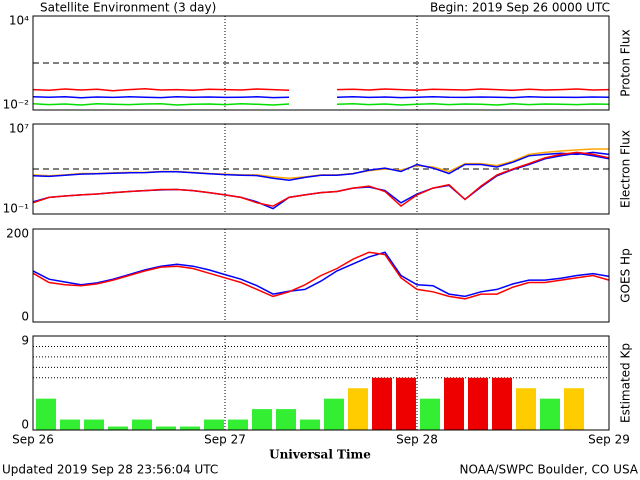 This screenshot has height=480, width=640. What do you see at coordinates (128, 8) in the screenshot?
I see `chart-title: Satellite Environment (3 day)` at bounding box center [128, 8].